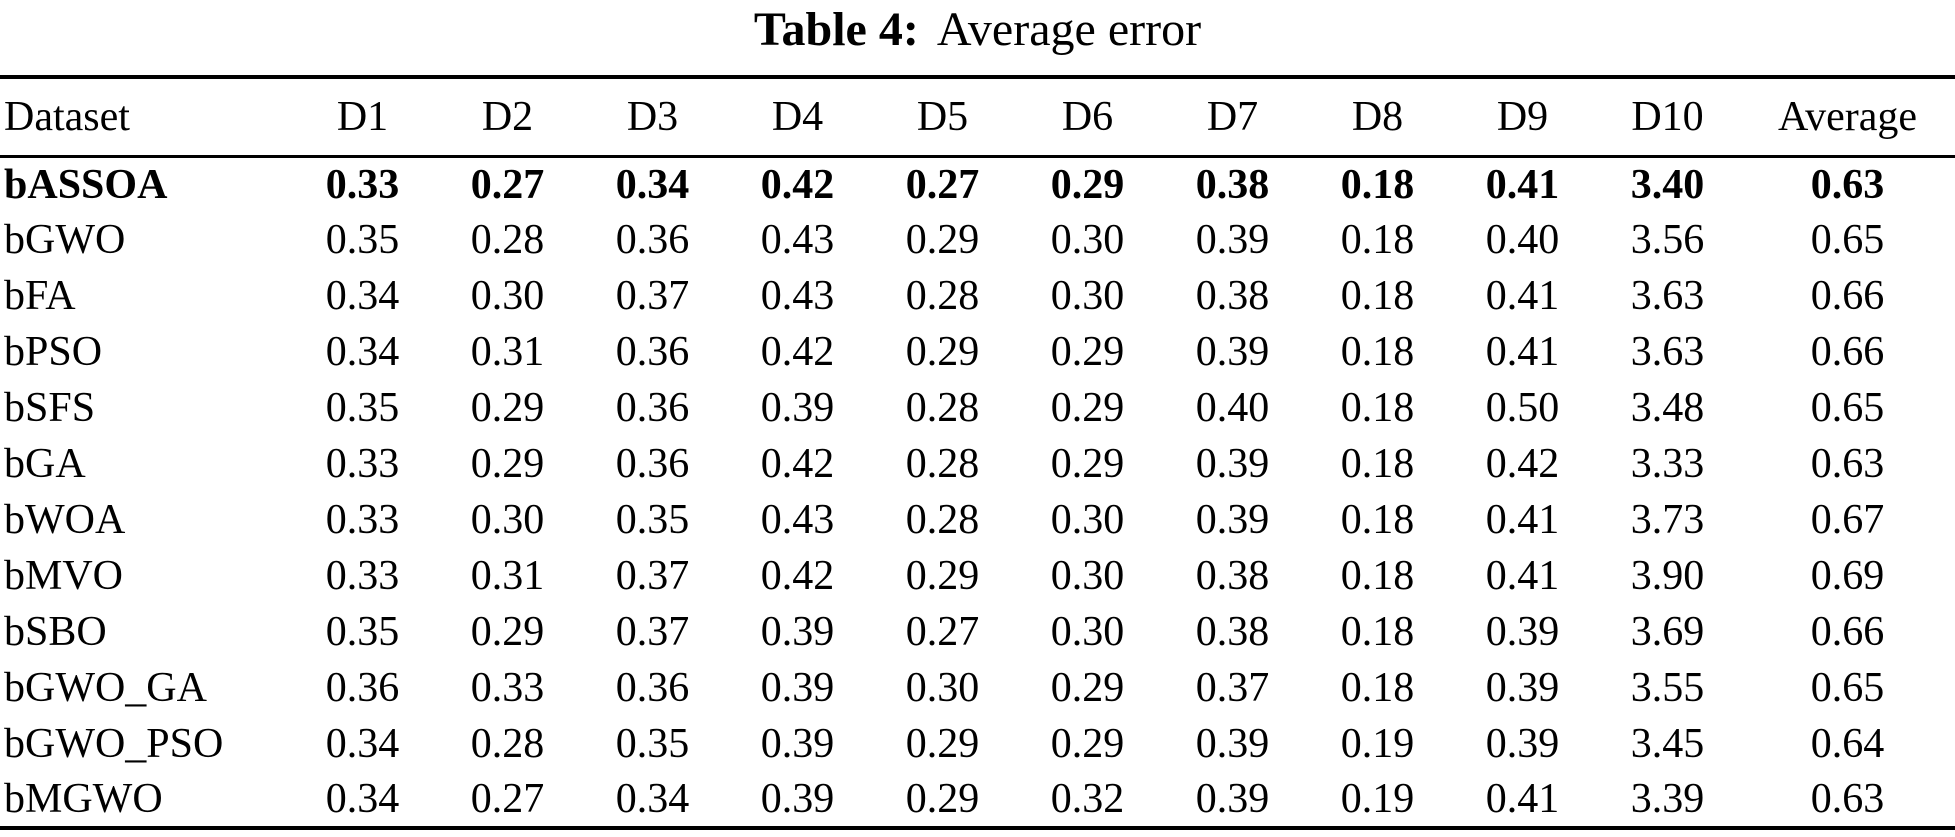 The image size is (1955, 837). Describe the element at coordinates (942, 117) in the screenshot. I see `column-header-d5: D5` at that location.